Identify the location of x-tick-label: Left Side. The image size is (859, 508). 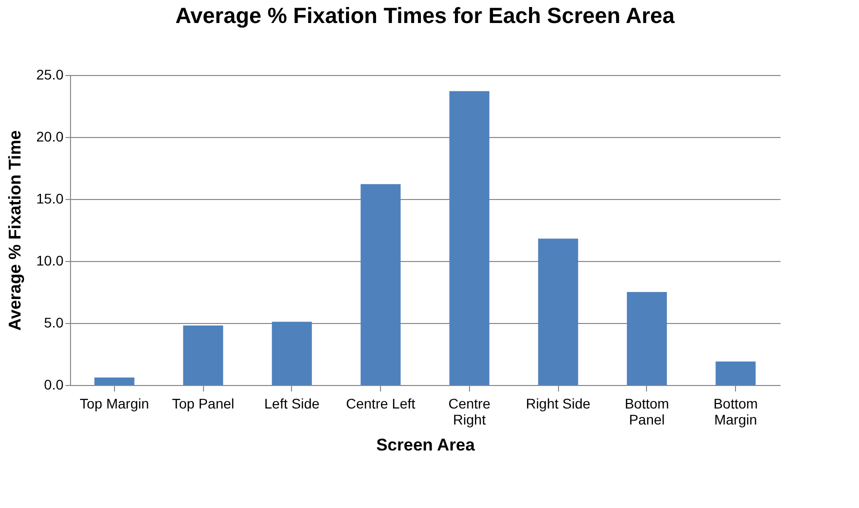
(292, 404).